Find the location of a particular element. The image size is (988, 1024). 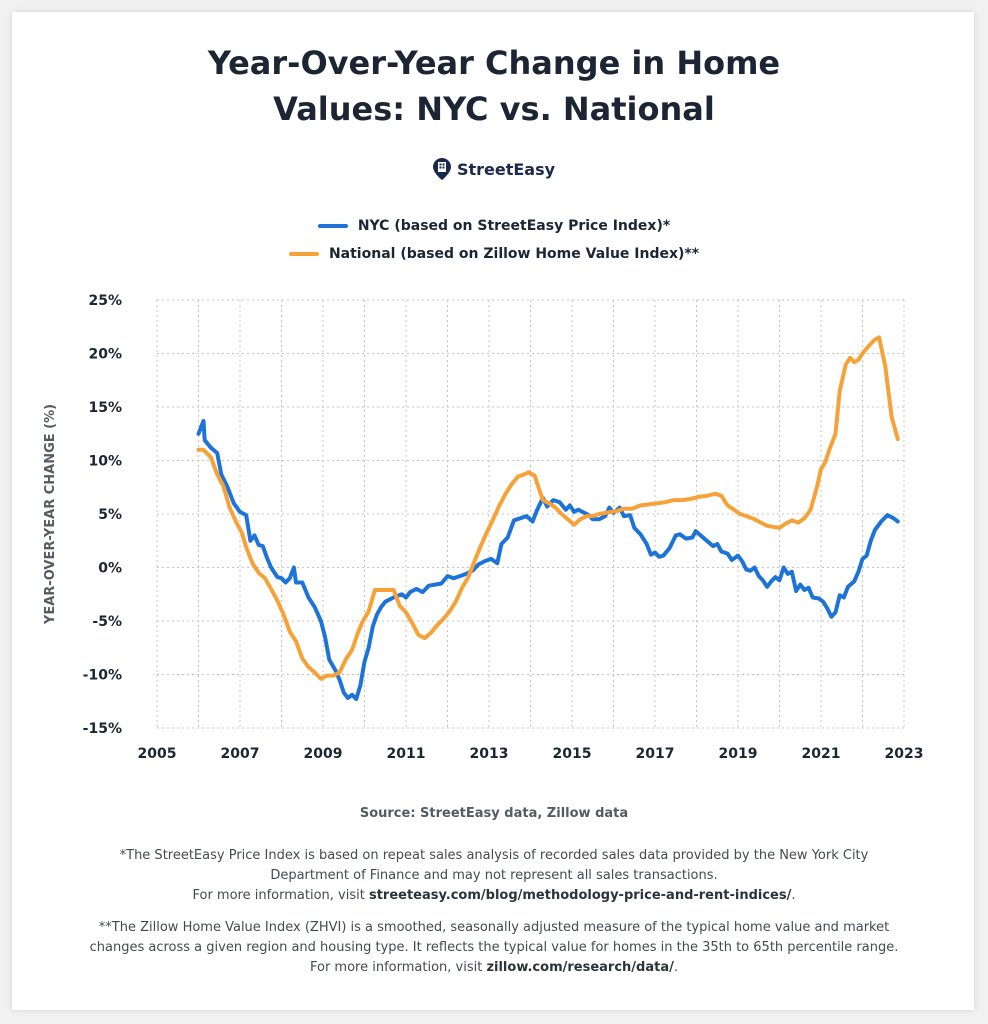

y-tick-label: -5% is located at coordinates (107, 622).